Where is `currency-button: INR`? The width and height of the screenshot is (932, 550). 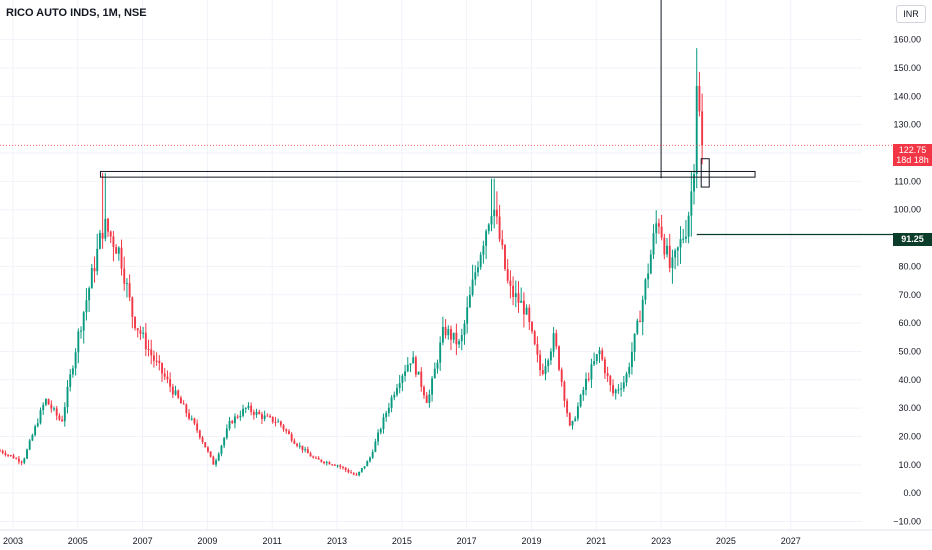 currency-button: INR is located at coordinates (911, 14).